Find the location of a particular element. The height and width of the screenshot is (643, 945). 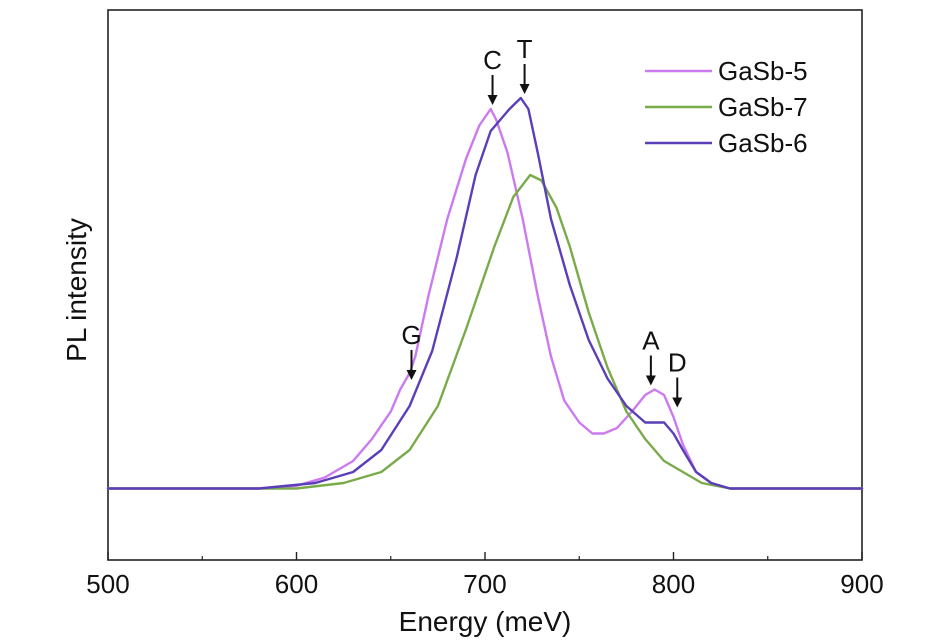

legend: GaSb-5 GaSb-7 GaSb-6 is located at coordinates (726, 107).